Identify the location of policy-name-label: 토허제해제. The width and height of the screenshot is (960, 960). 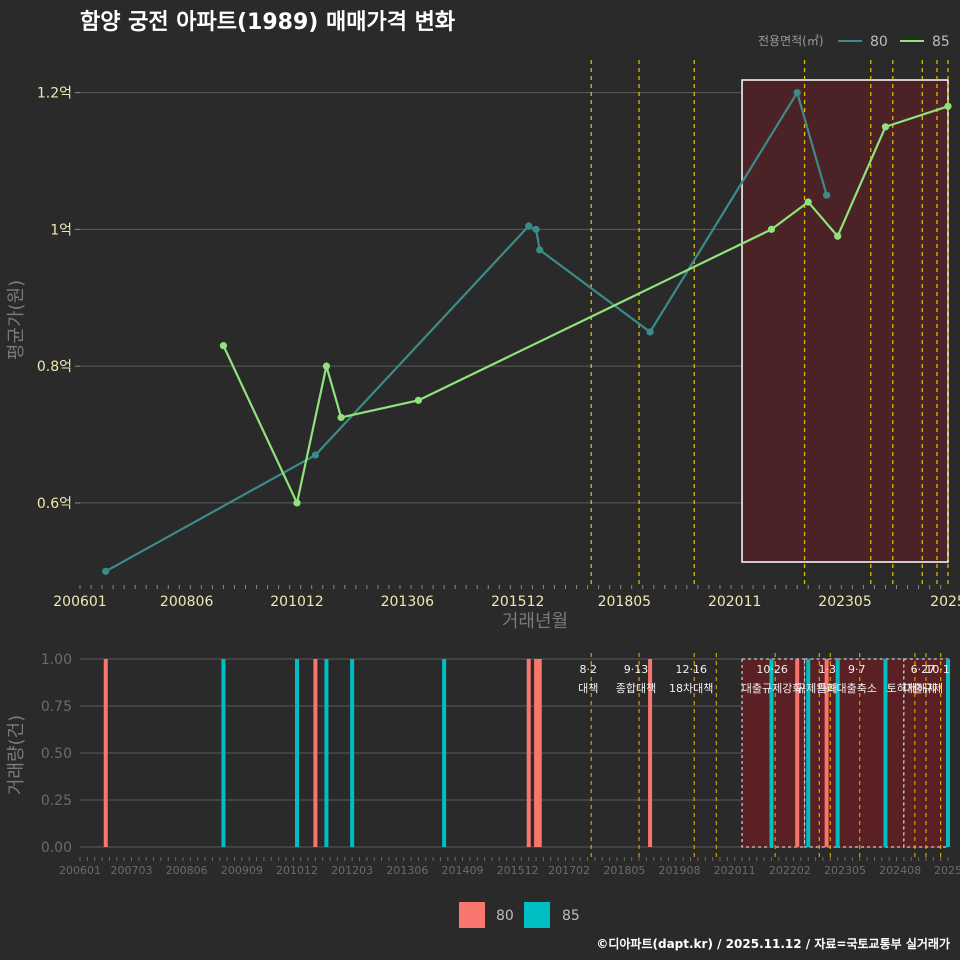
(912, 688).